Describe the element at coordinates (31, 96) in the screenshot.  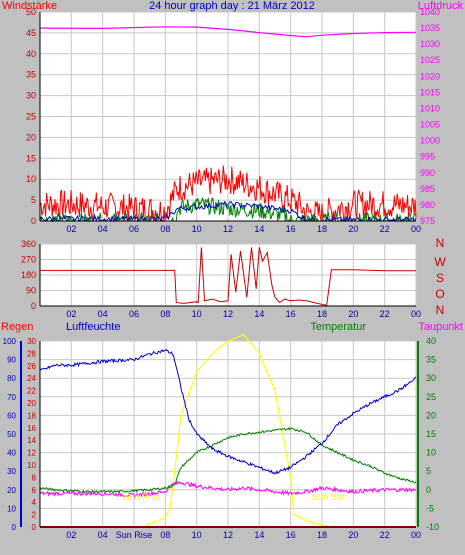
I see `wind-y-tick-label: 30` at that location.